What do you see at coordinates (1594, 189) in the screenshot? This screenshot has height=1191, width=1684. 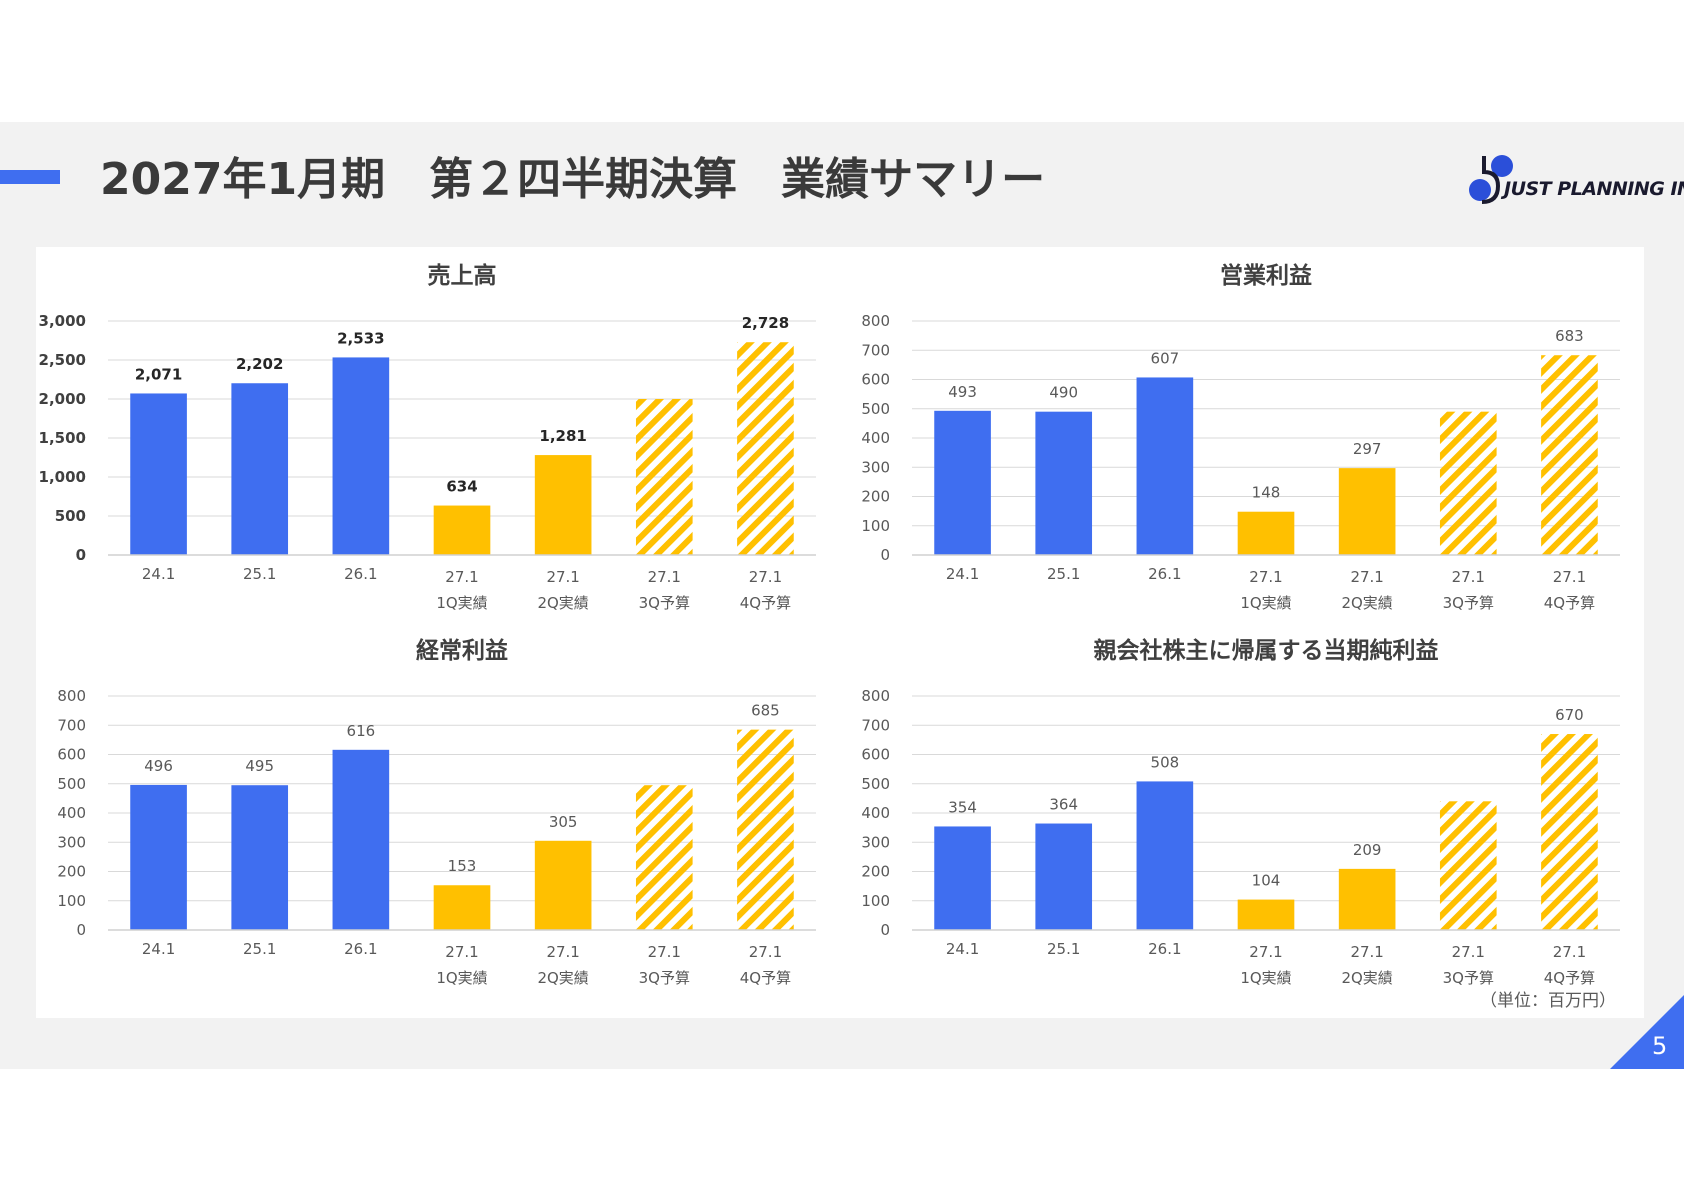 I see `logo-text: JUST PLANNING INC.` at bounding box center [1594, 189].